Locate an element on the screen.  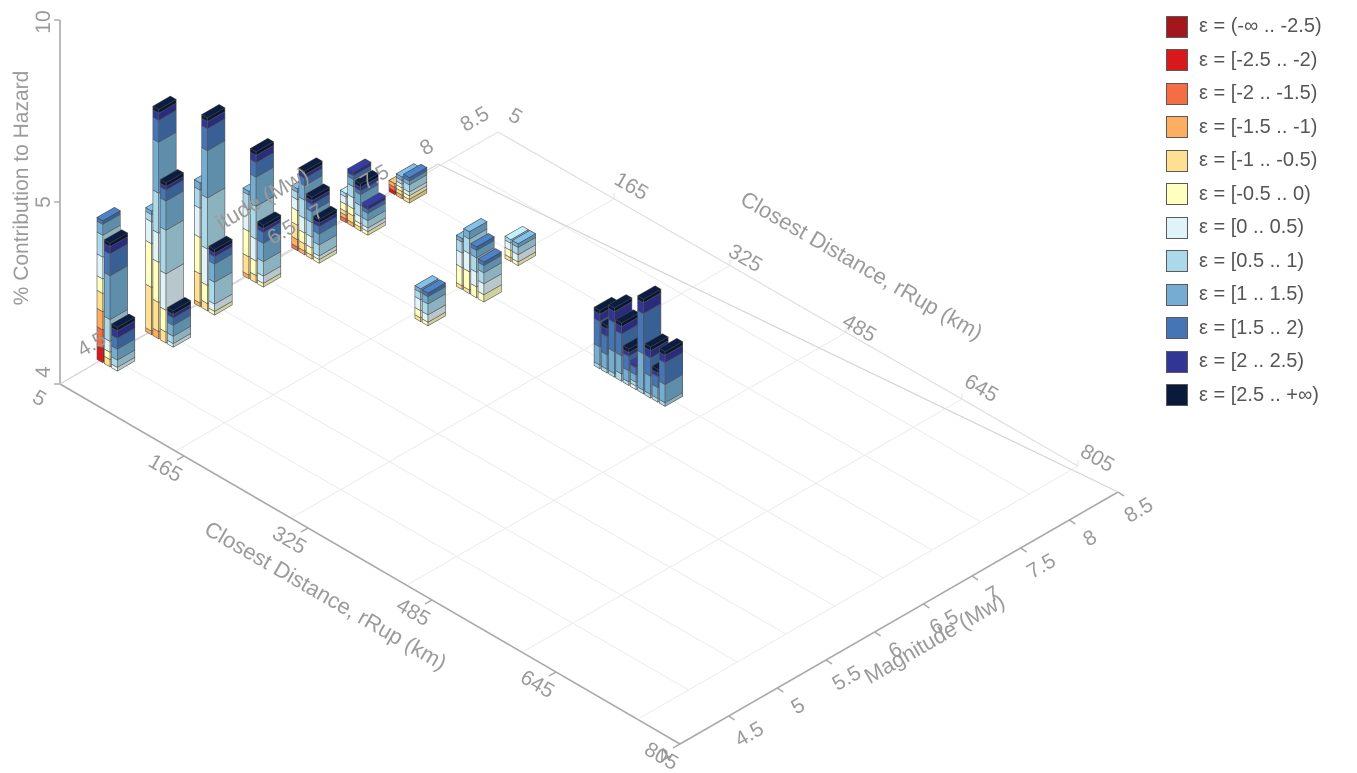
legend-item: ε = [1.5 .. 2) is located at coordinates (1244, 329).